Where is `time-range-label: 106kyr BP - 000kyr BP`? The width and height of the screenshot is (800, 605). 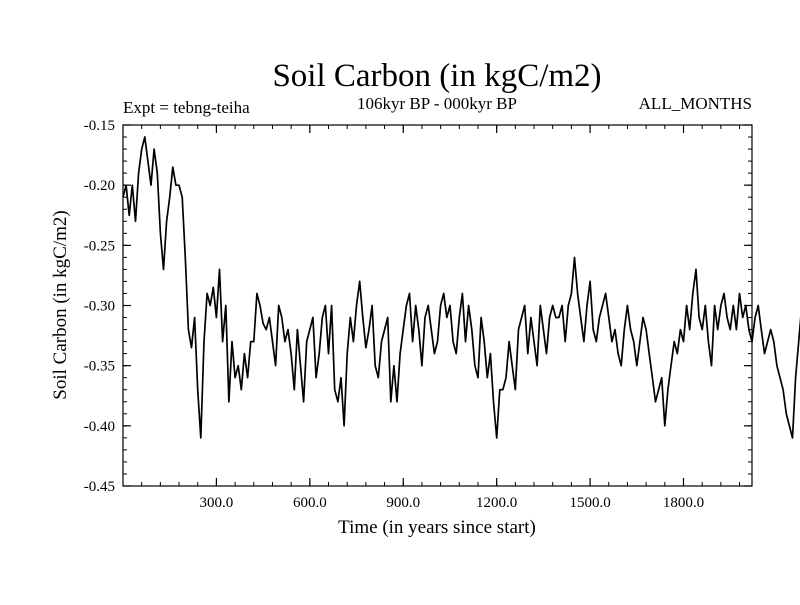
time-range-label: 106kyr BP - 000kyr BP is located at coordinates (437, 103).